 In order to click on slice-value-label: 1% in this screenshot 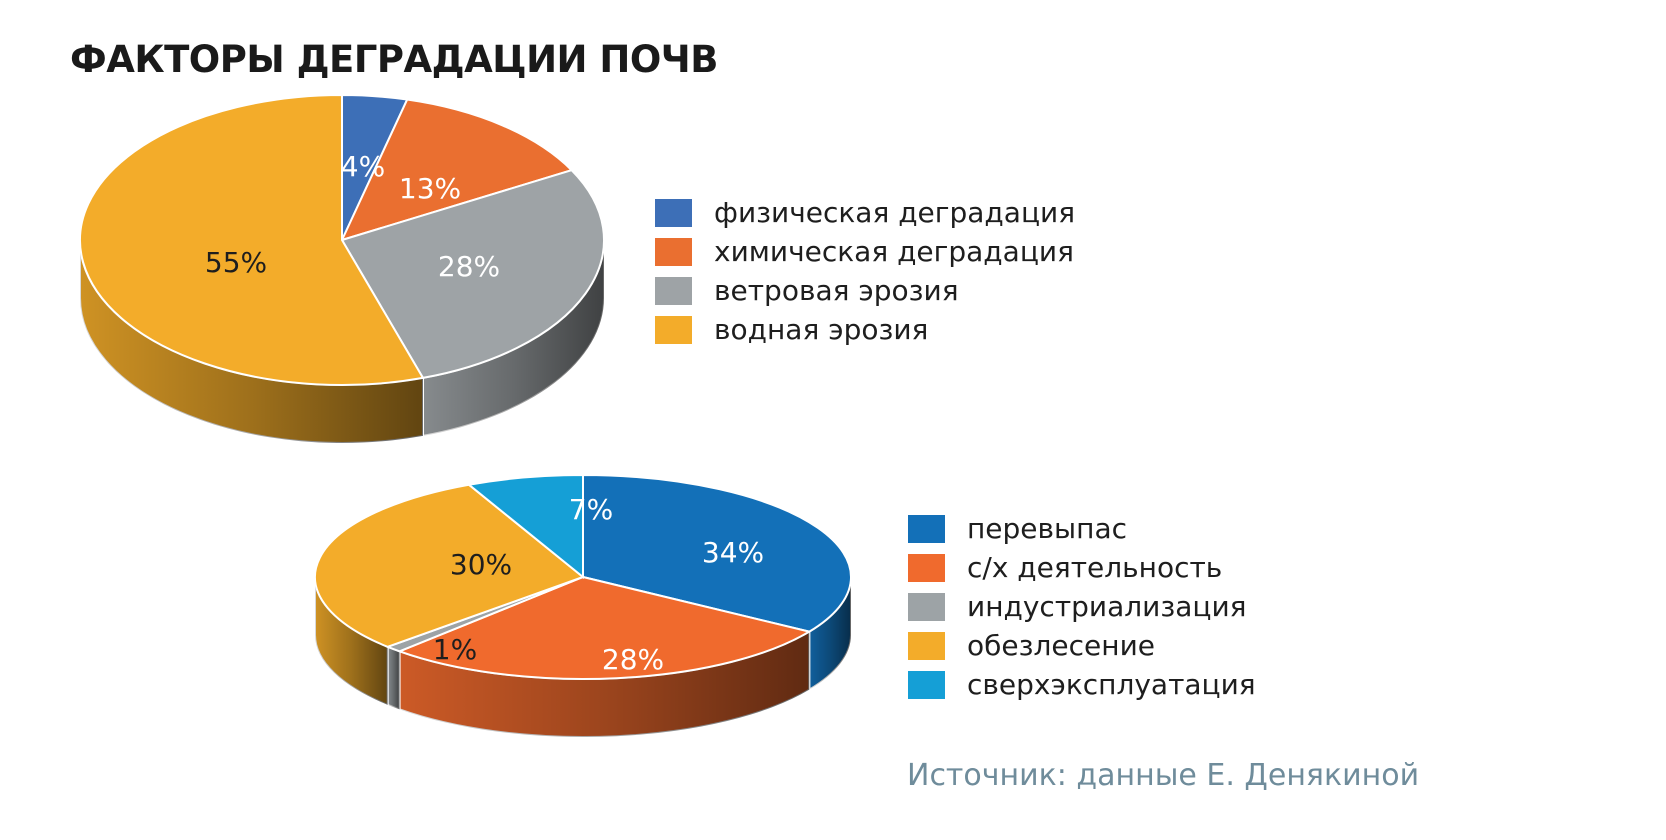, I will do `click(455, 649)`.